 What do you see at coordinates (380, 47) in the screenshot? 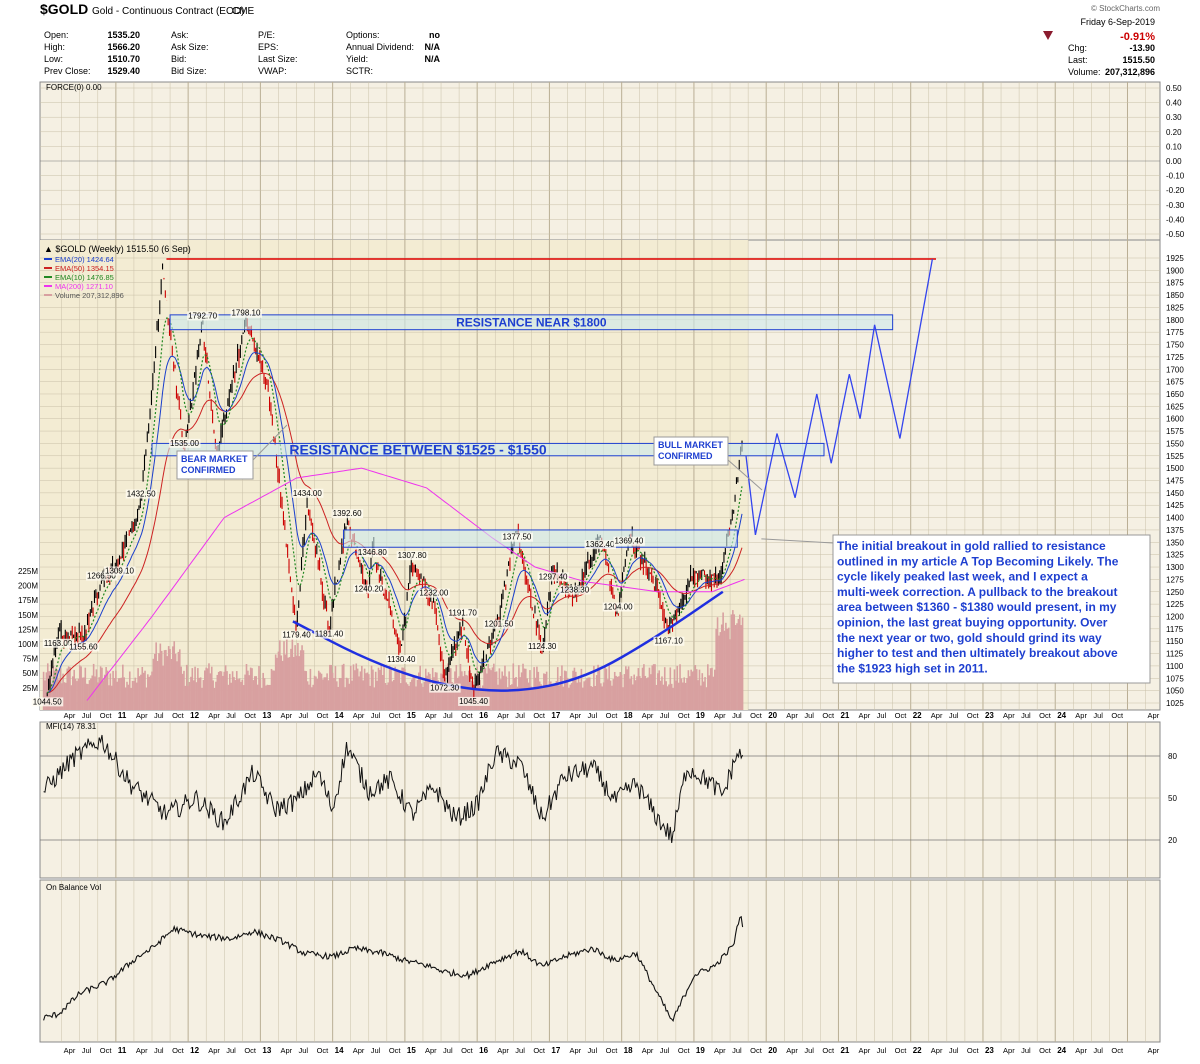
I see `stat-label: Annual Dividend:` at bounding box center [380, 47].